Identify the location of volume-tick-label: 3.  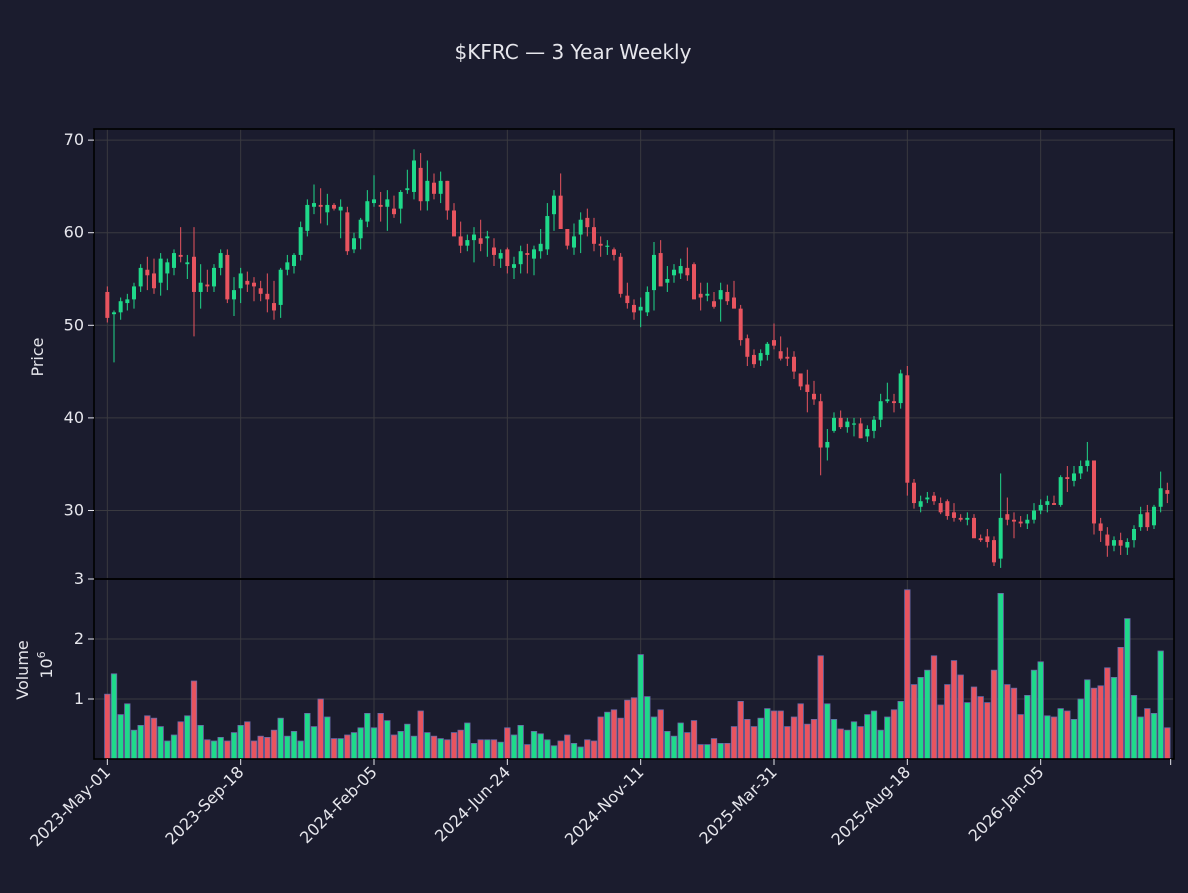
(79, 578).